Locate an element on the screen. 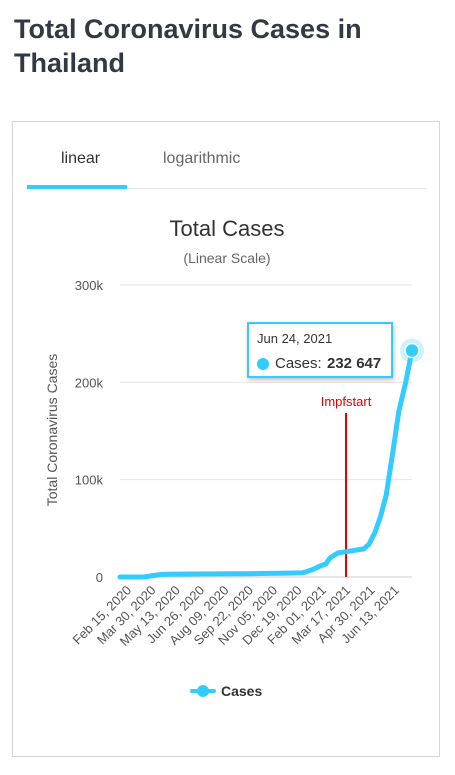  y-axis-title: Total Coronavirus Cases is located at coordinates (52, 430).